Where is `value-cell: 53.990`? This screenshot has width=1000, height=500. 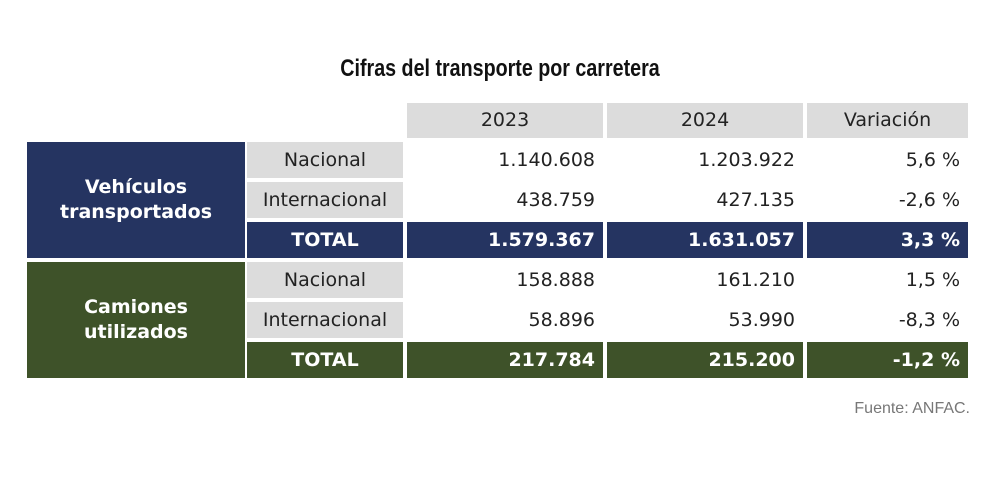
value-cell: 53.990 is located at coordinates (705, 320).